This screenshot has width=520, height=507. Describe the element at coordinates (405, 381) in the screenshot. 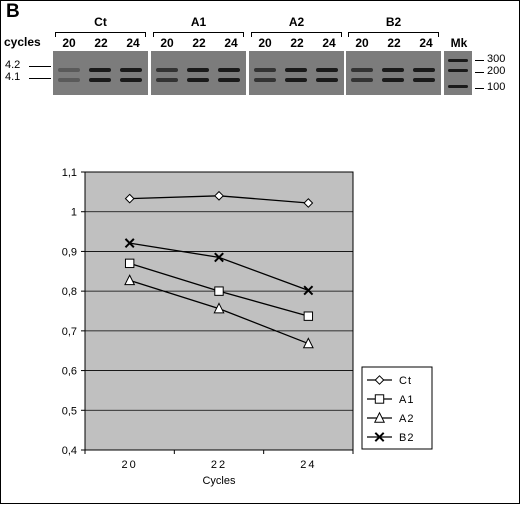

I see `legend-label: Ct` at that location.